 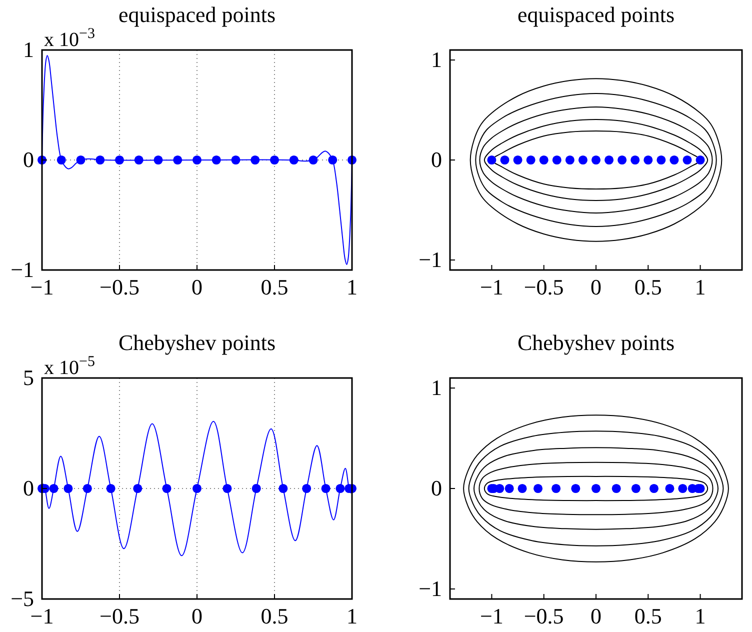 What do you see at coordinates (69, 366) in the screenshot?
I see `annotation: x 10$^{−5}$` at bounding box center [69, 366].